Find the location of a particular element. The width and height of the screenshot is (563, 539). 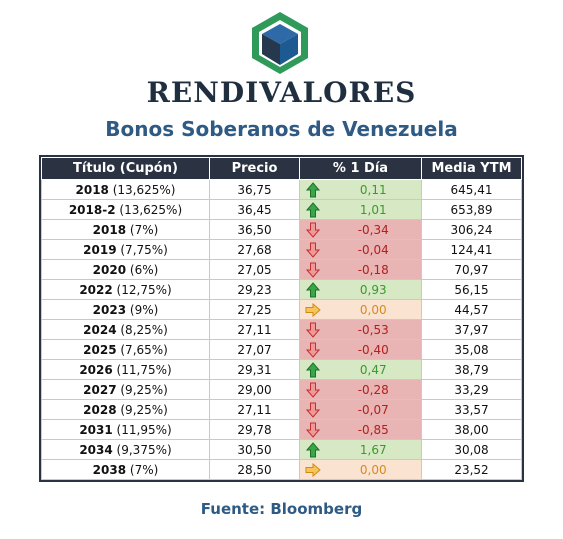

price-cell: 29,00 is located at coordinates (254, 389).